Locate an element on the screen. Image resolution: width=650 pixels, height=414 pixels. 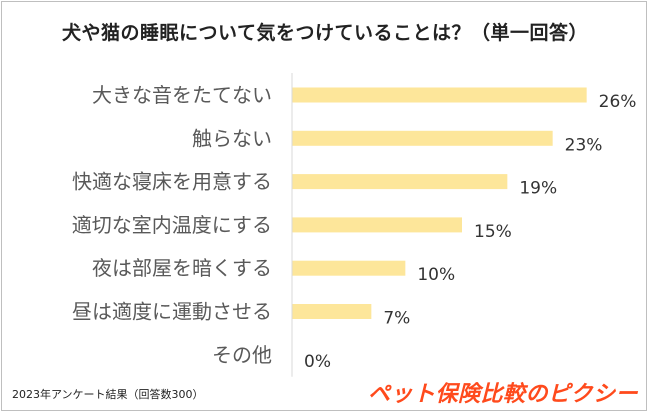
category-label-6: その他 is located at coordinates (242, 355).